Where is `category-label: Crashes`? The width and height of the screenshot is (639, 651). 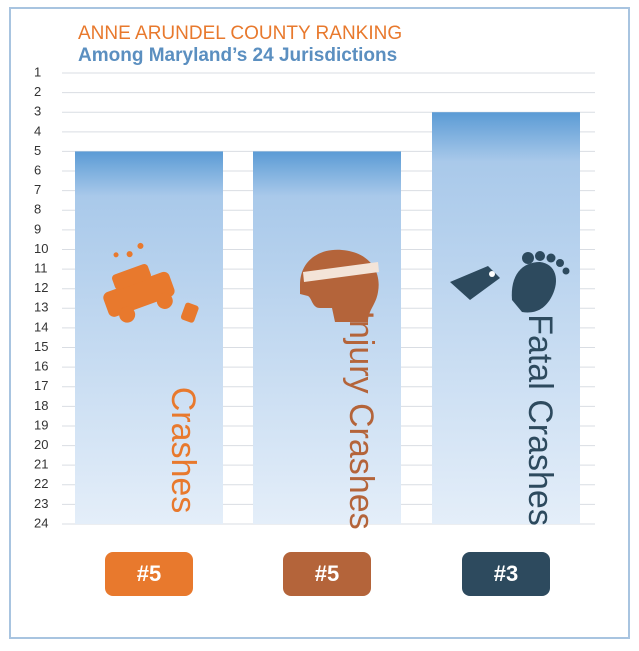 category-label: Crashes is located at coordinates (183, 450).